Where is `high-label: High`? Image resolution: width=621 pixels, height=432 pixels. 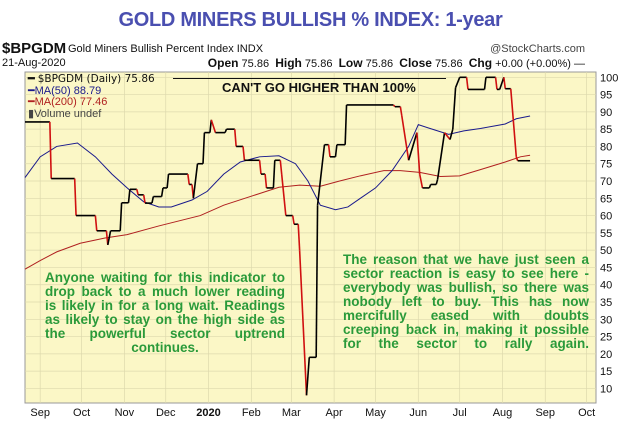
high-label: High is located at coordinates (288, 63).